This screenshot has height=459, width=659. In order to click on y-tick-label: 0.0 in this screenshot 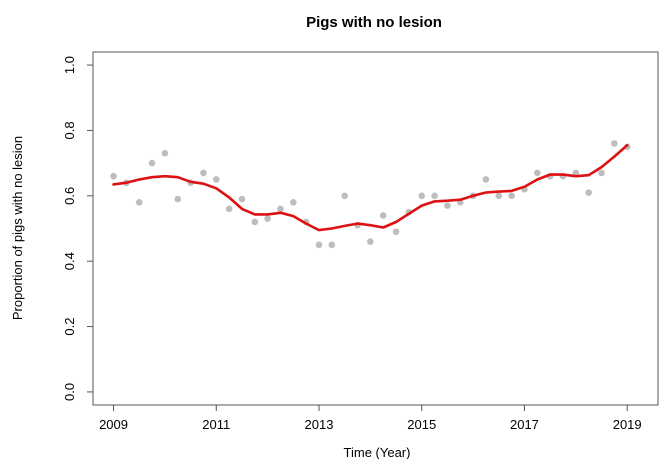, I will do `click(69, 392)`.